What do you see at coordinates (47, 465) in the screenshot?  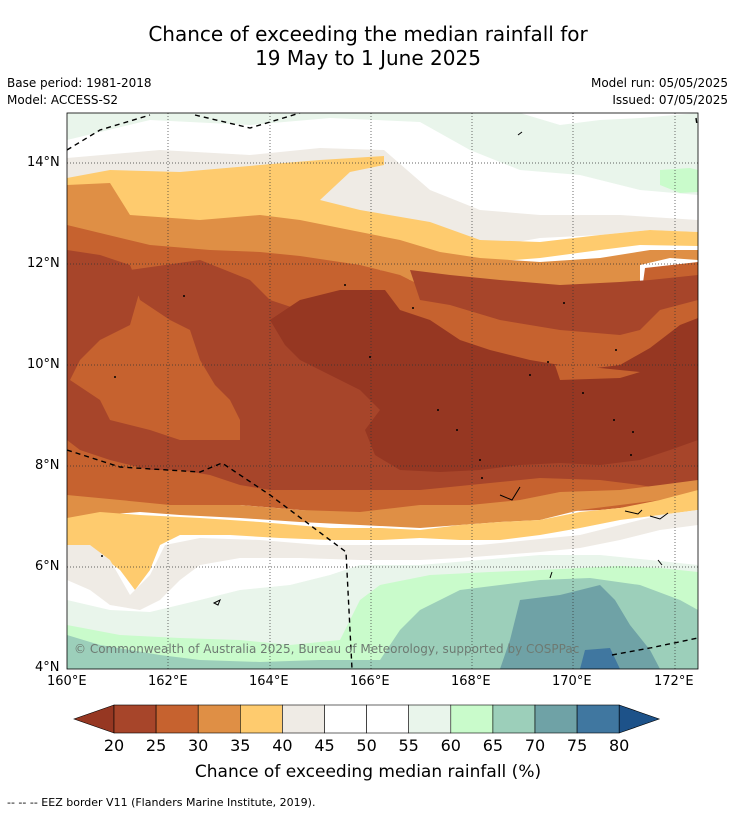 I see `lat-label-8n: 8°N` at bounding box center [47, 465].